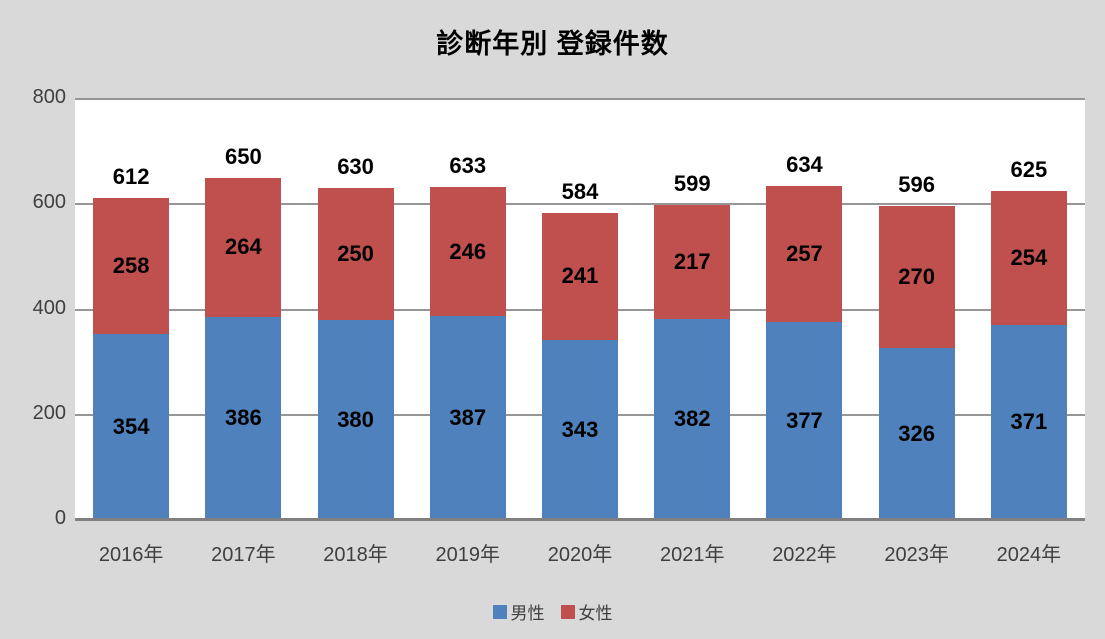  What do you see at coordinates (131, 555) in the screenshot?
I see `x-tick-label-2016年: 2016年` at bounding box center [131, 555].